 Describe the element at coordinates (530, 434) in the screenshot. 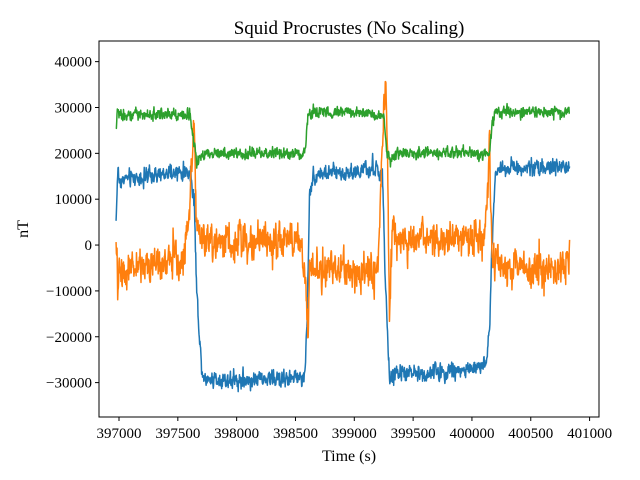

I see `x-tick-label: 400500` at that location.